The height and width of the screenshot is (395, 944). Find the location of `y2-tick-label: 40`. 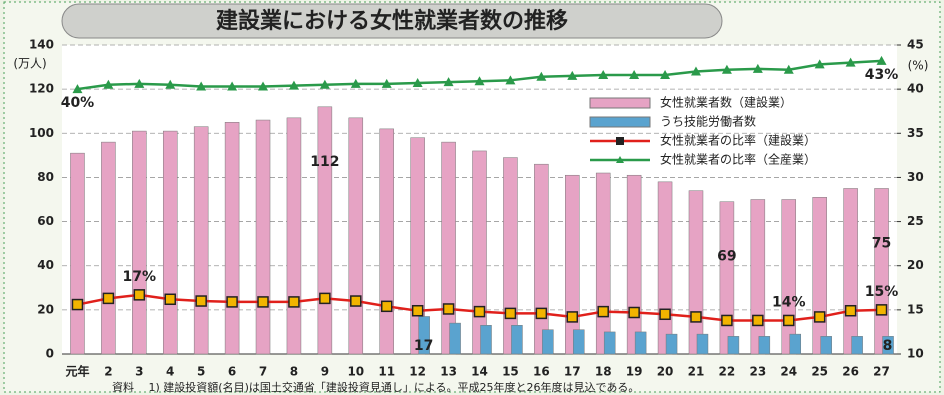

y2-tick-label: 40 is located at coordinates (915, 89).